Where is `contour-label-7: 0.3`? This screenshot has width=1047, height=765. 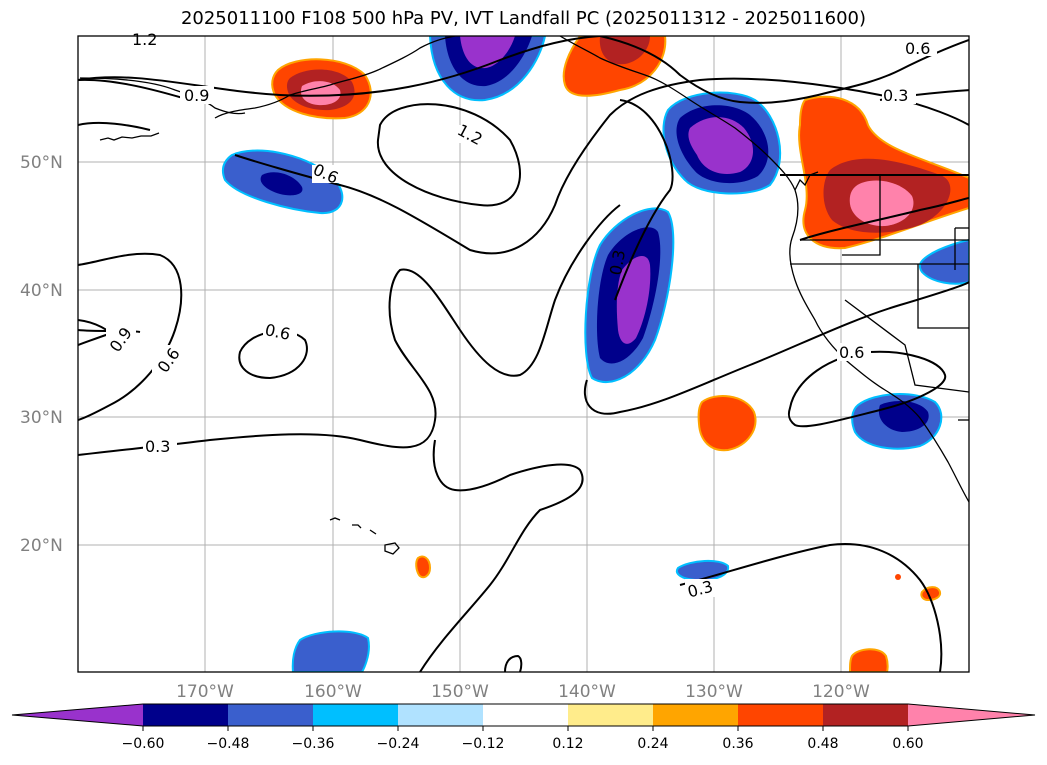 contour-label-7: 0.3 is located at coordinates (617, 262).